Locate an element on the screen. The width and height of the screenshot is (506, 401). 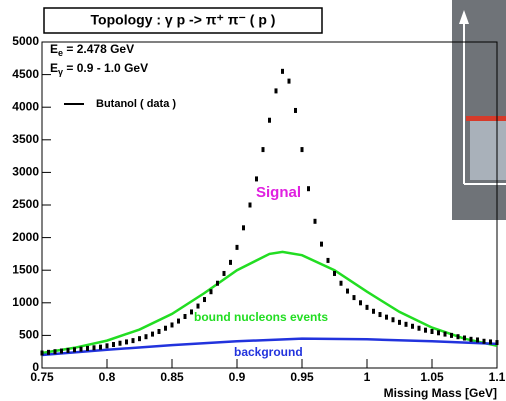
annotation: Ee = 2.478 GeV is located at coordinates (92, 50).